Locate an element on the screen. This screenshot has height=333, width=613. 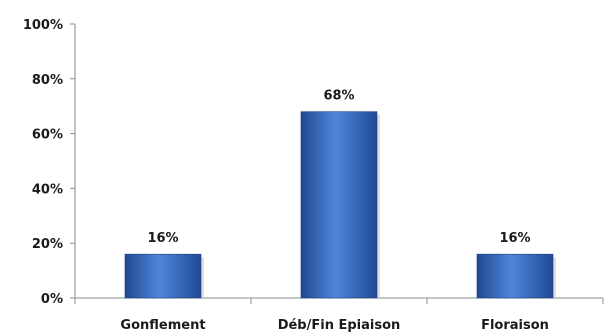
x-category-label: Floraison is located at coordinates (515, 325).